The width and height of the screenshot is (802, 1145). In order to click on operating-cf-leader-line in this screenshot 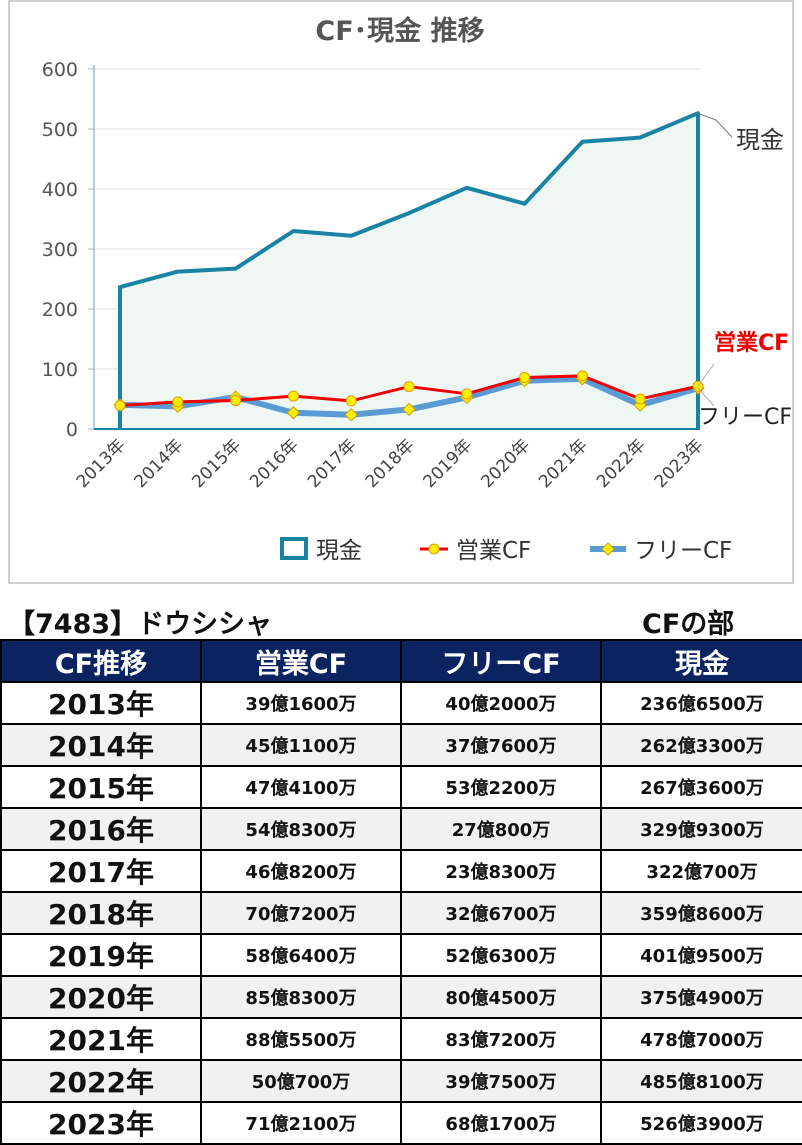, I will do `click(706, 375)`.